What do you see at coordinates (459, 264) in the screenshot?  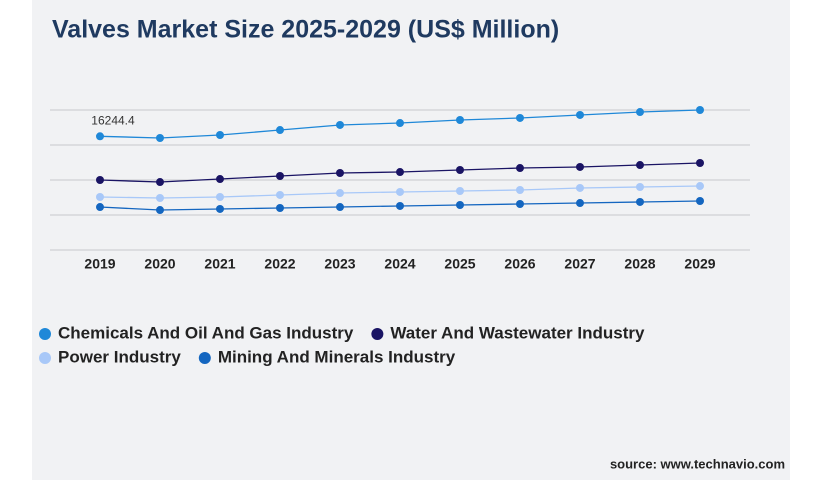 I see `x-tick-label: 2025` at bounding box center [459, 264].